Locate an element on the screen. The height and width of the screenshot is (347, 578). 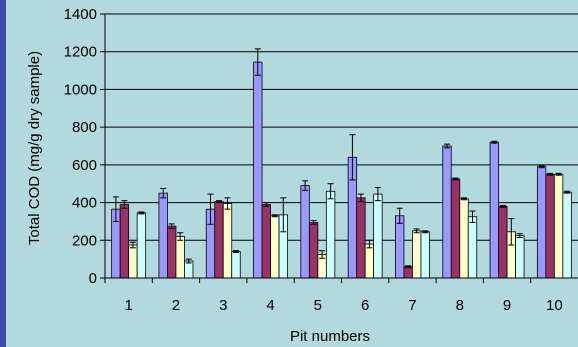
left-accent-stripe is located at coordinates (3, 173).